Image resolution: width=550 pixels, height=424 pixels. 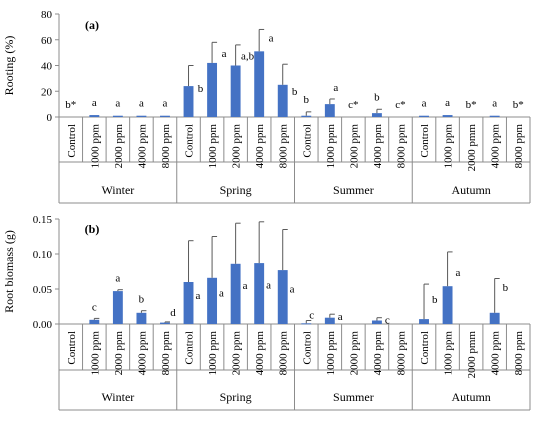 What do you see at coordinates (43, 220) in the screenshot?
I see `y-tick-label: 0.15` at bounding box center [43, 220].